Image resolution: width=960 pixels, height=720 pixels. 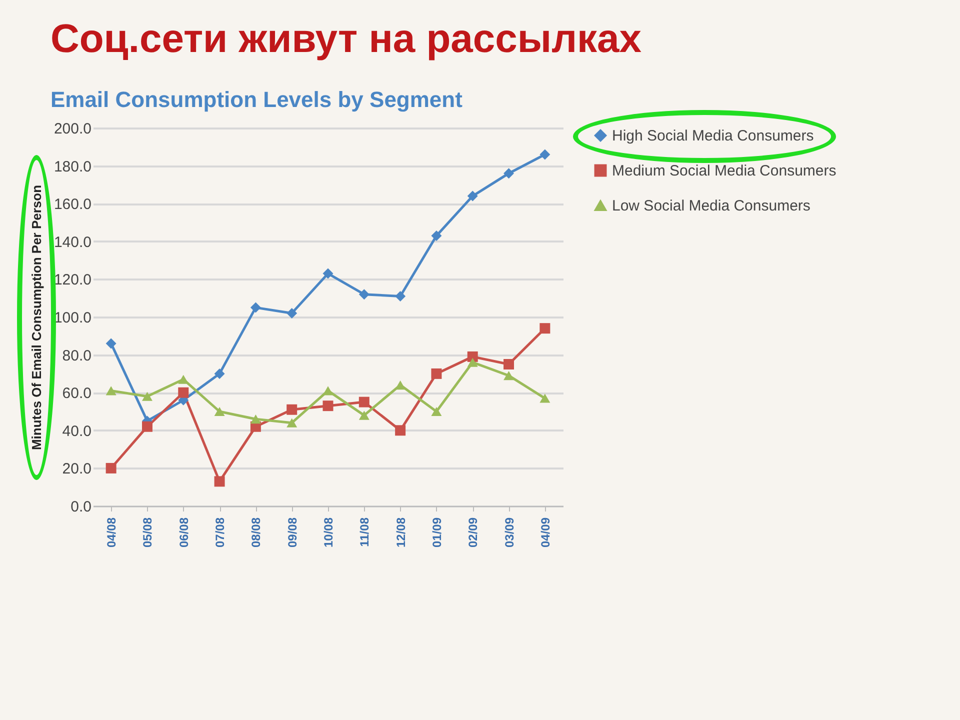 What do you see at coordinates (256, 532) in the screenshot?
I see `x-tick-label: 08/08` at bounding box center [256, 532].